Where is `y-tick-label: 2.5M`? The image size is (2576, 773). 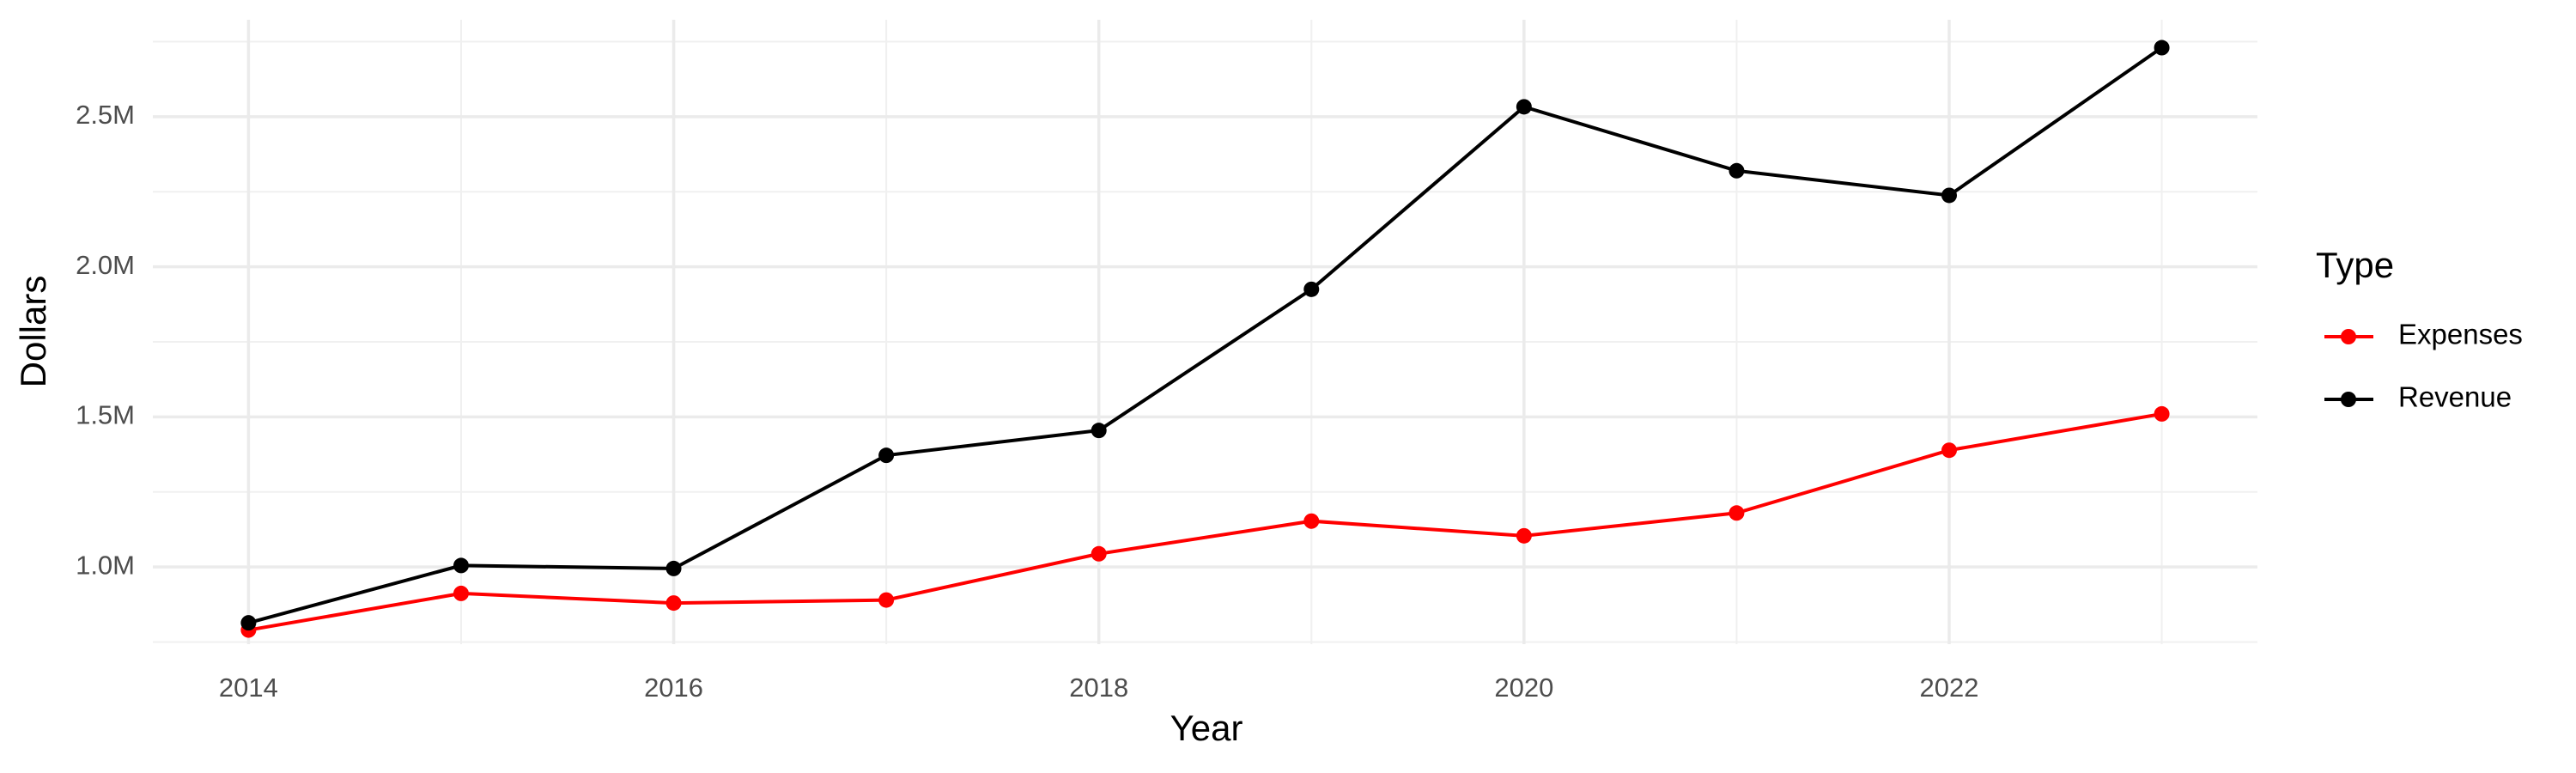 y-tick-label: 2.5M is located at coordinates (106, 115).